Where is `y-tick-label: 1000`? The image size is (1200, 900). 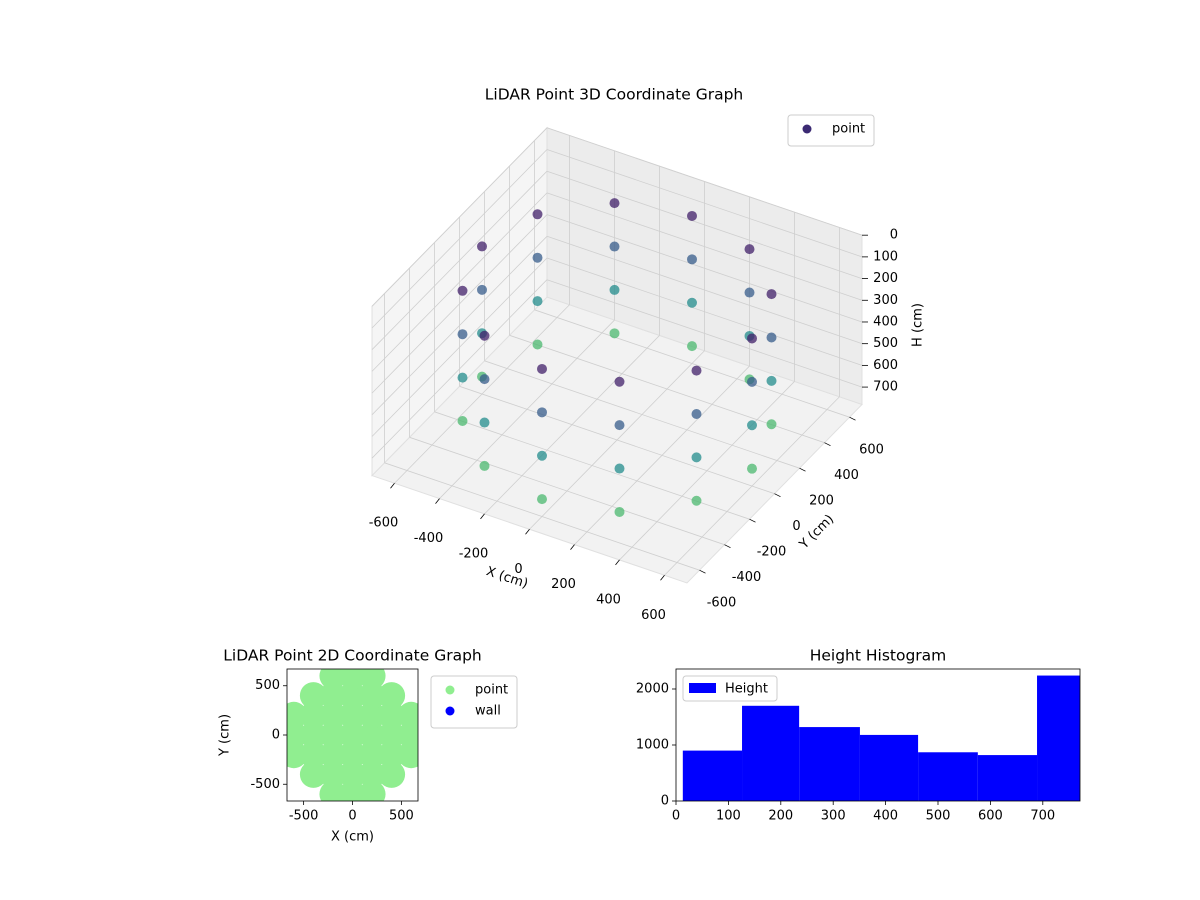 y-tick-label: 1000 is located at coordinates (652, 744).